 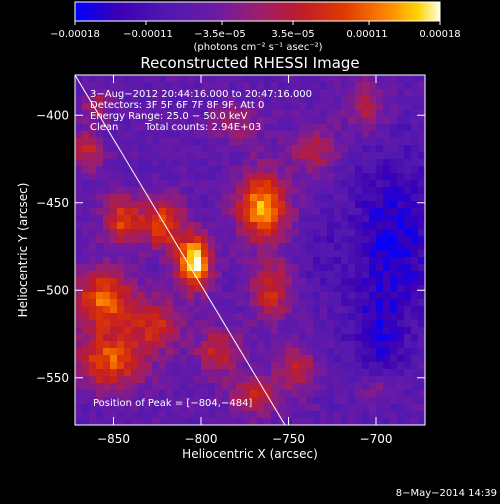 What do you see at coordinates (257, 47) in the screenshot?
I see `colorbar-unit: (photons cm⁻² s⁻¹ asec⁻²)` at bounding box center [257, 47].